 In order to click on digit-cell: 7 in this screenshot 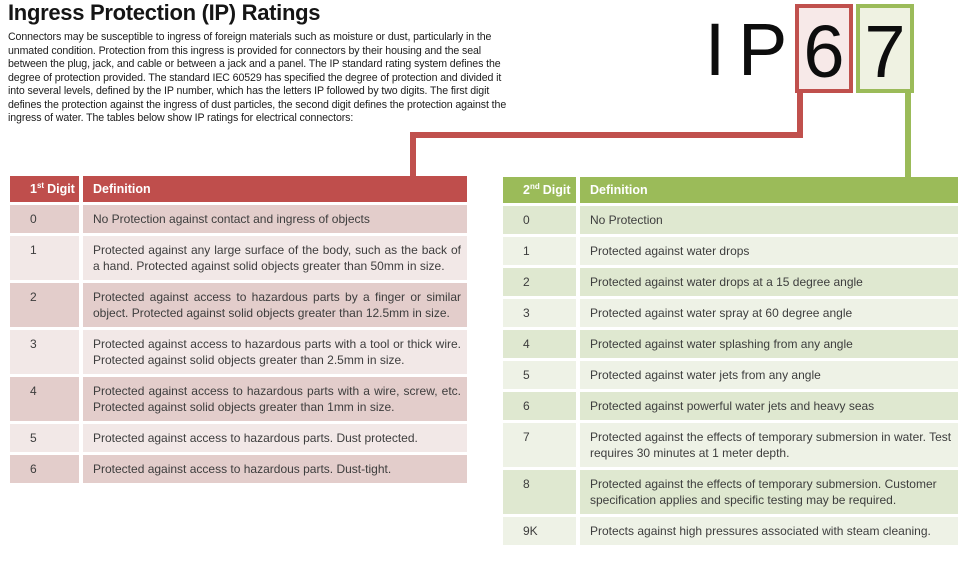, I will do `click(541, 445)`.